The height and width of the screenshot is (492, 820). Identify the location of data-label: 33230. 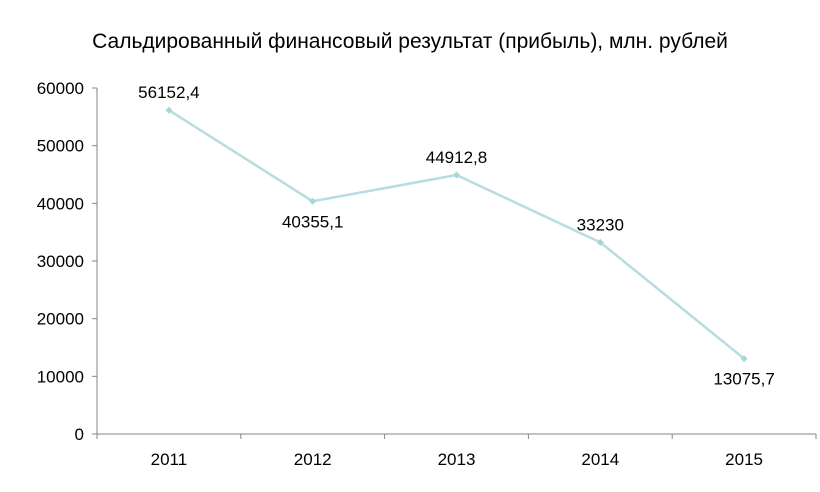
(600, 224).